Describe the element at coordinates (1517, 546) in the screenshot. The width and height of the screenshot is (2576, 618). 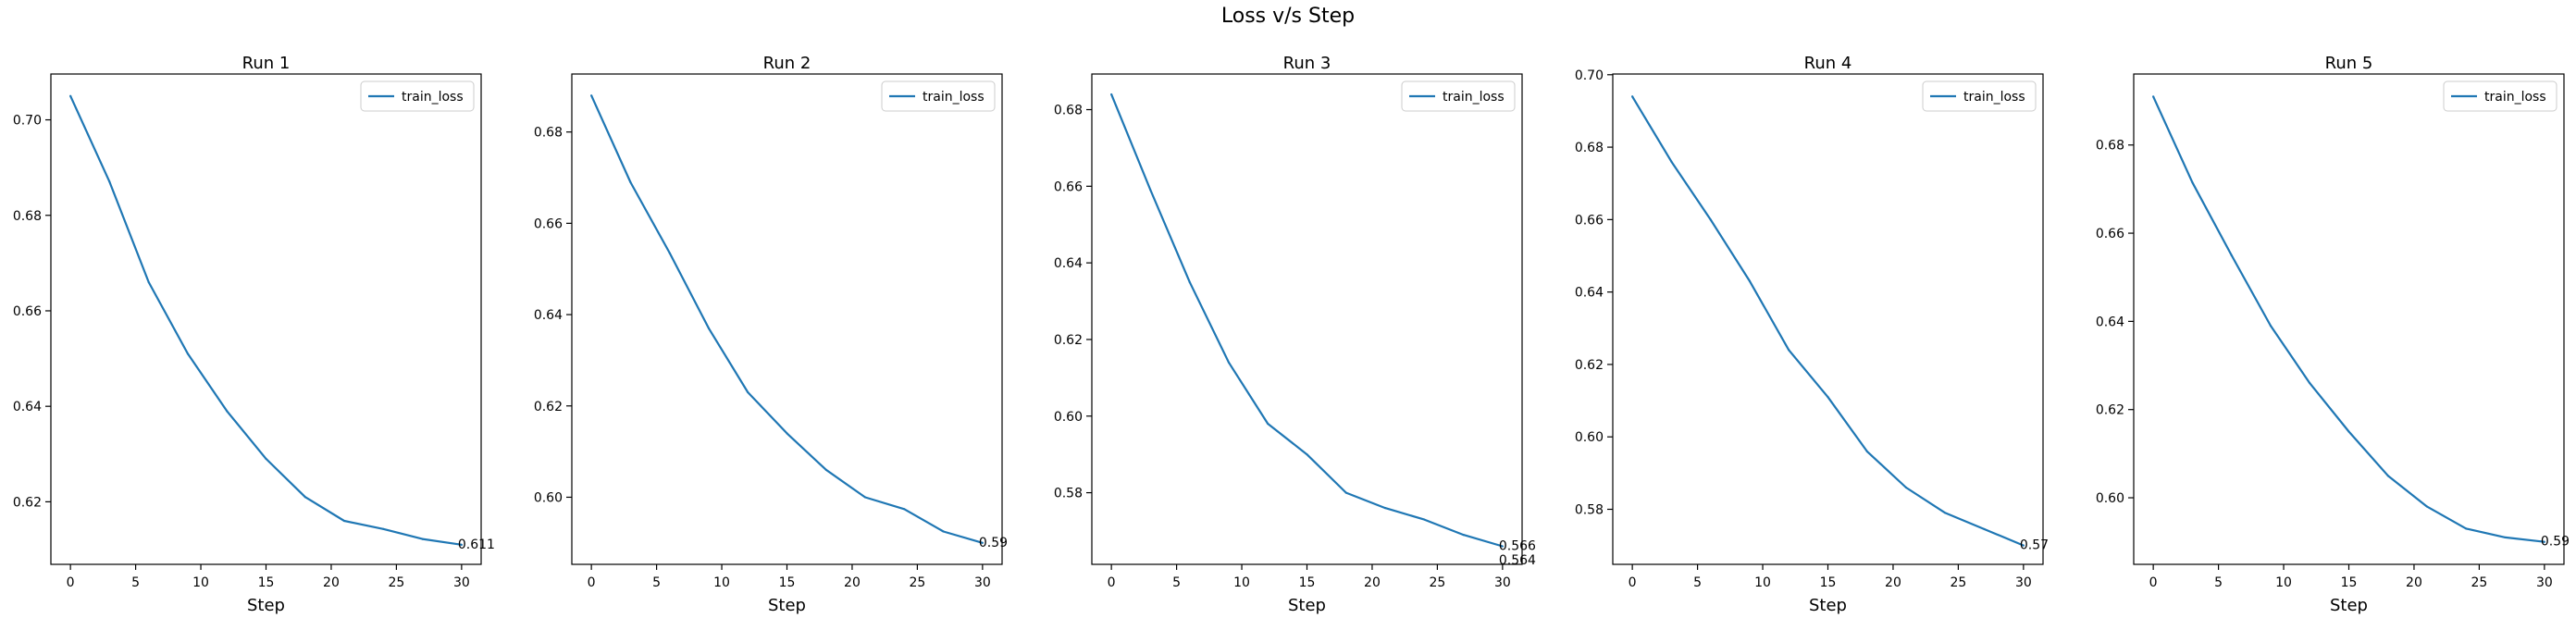
I see `data-label: 0.566` at that location.